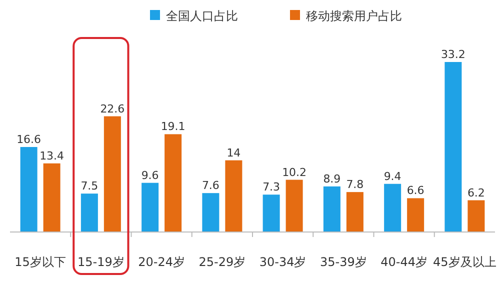 This screenshot has width=500, height=300. I want to click on data-label: 9.4, so click(393, 176).